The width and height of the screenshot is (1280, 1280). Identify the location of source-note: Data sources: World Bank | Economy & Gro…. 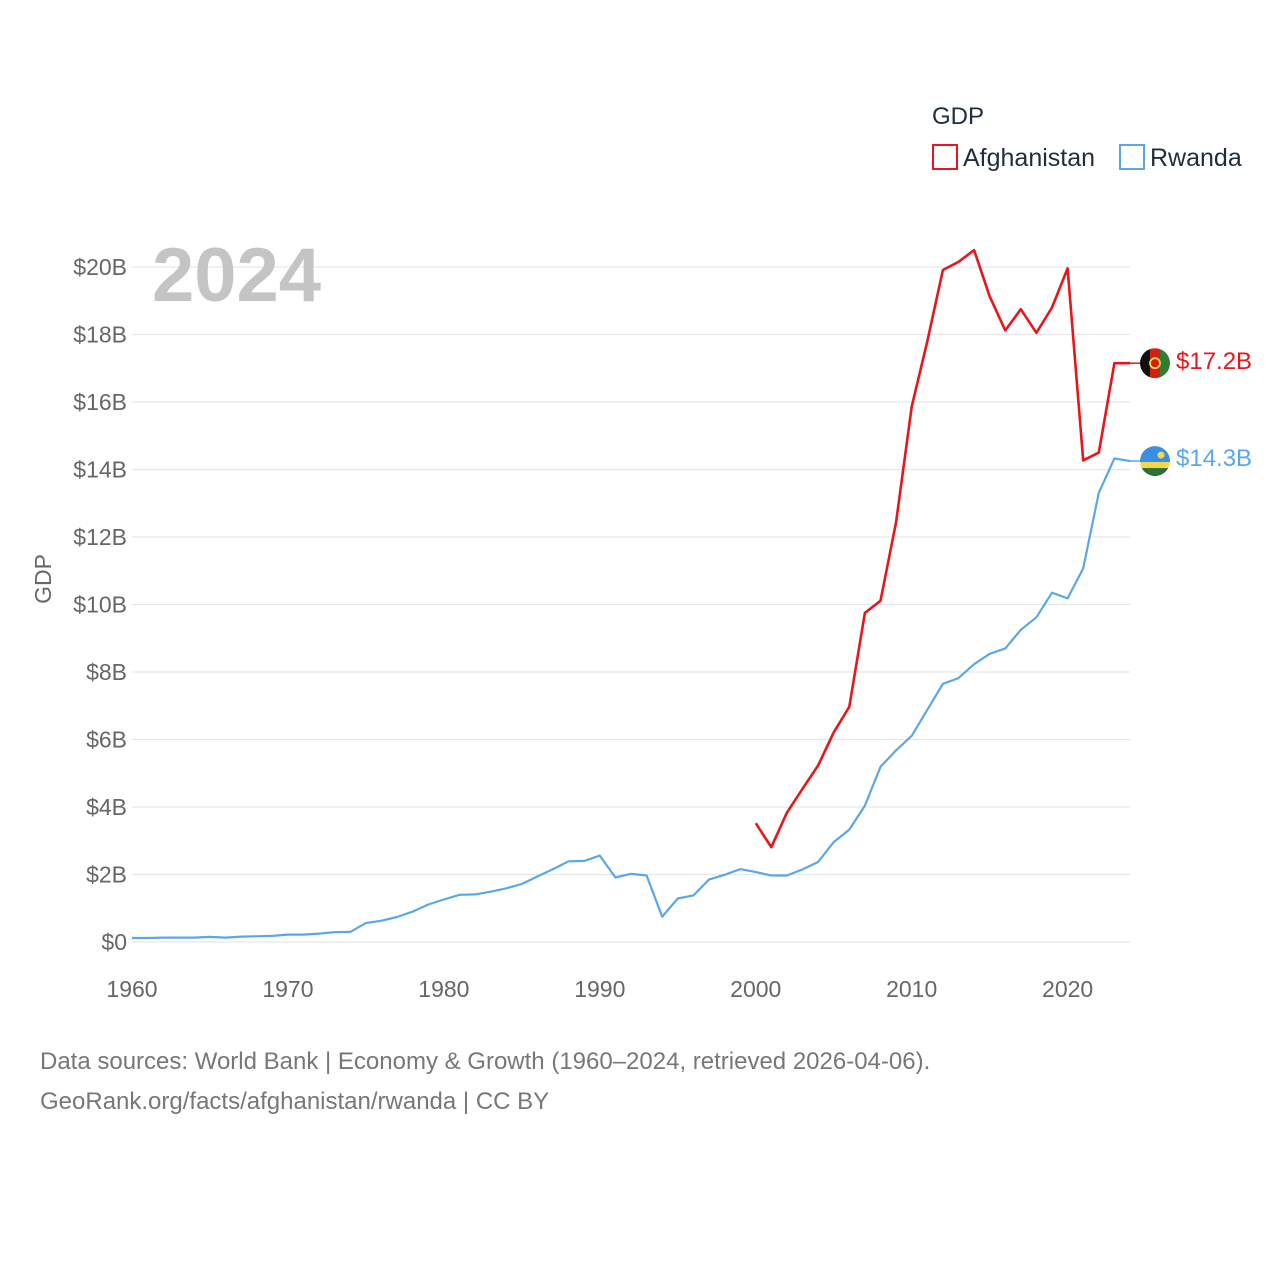
(485, 1082).